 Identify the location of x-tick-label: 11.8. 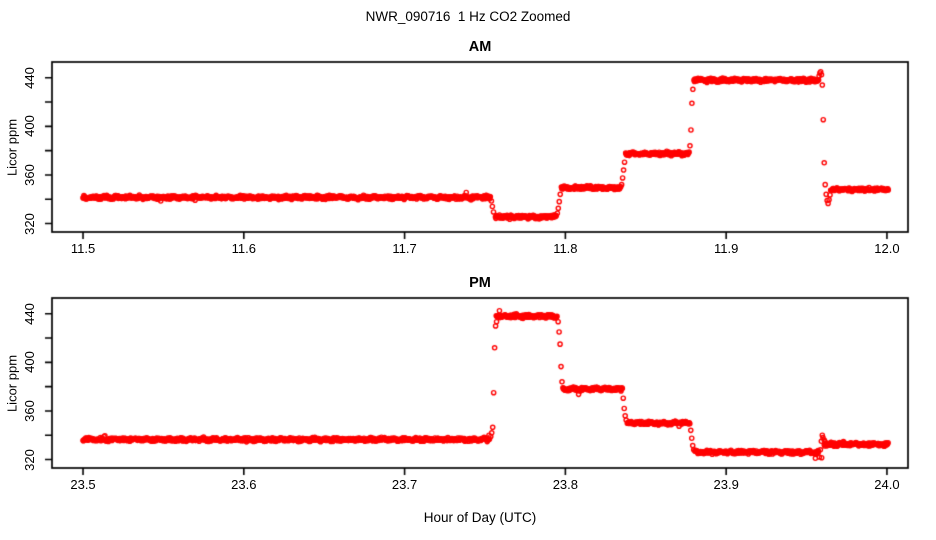
(565, 248).